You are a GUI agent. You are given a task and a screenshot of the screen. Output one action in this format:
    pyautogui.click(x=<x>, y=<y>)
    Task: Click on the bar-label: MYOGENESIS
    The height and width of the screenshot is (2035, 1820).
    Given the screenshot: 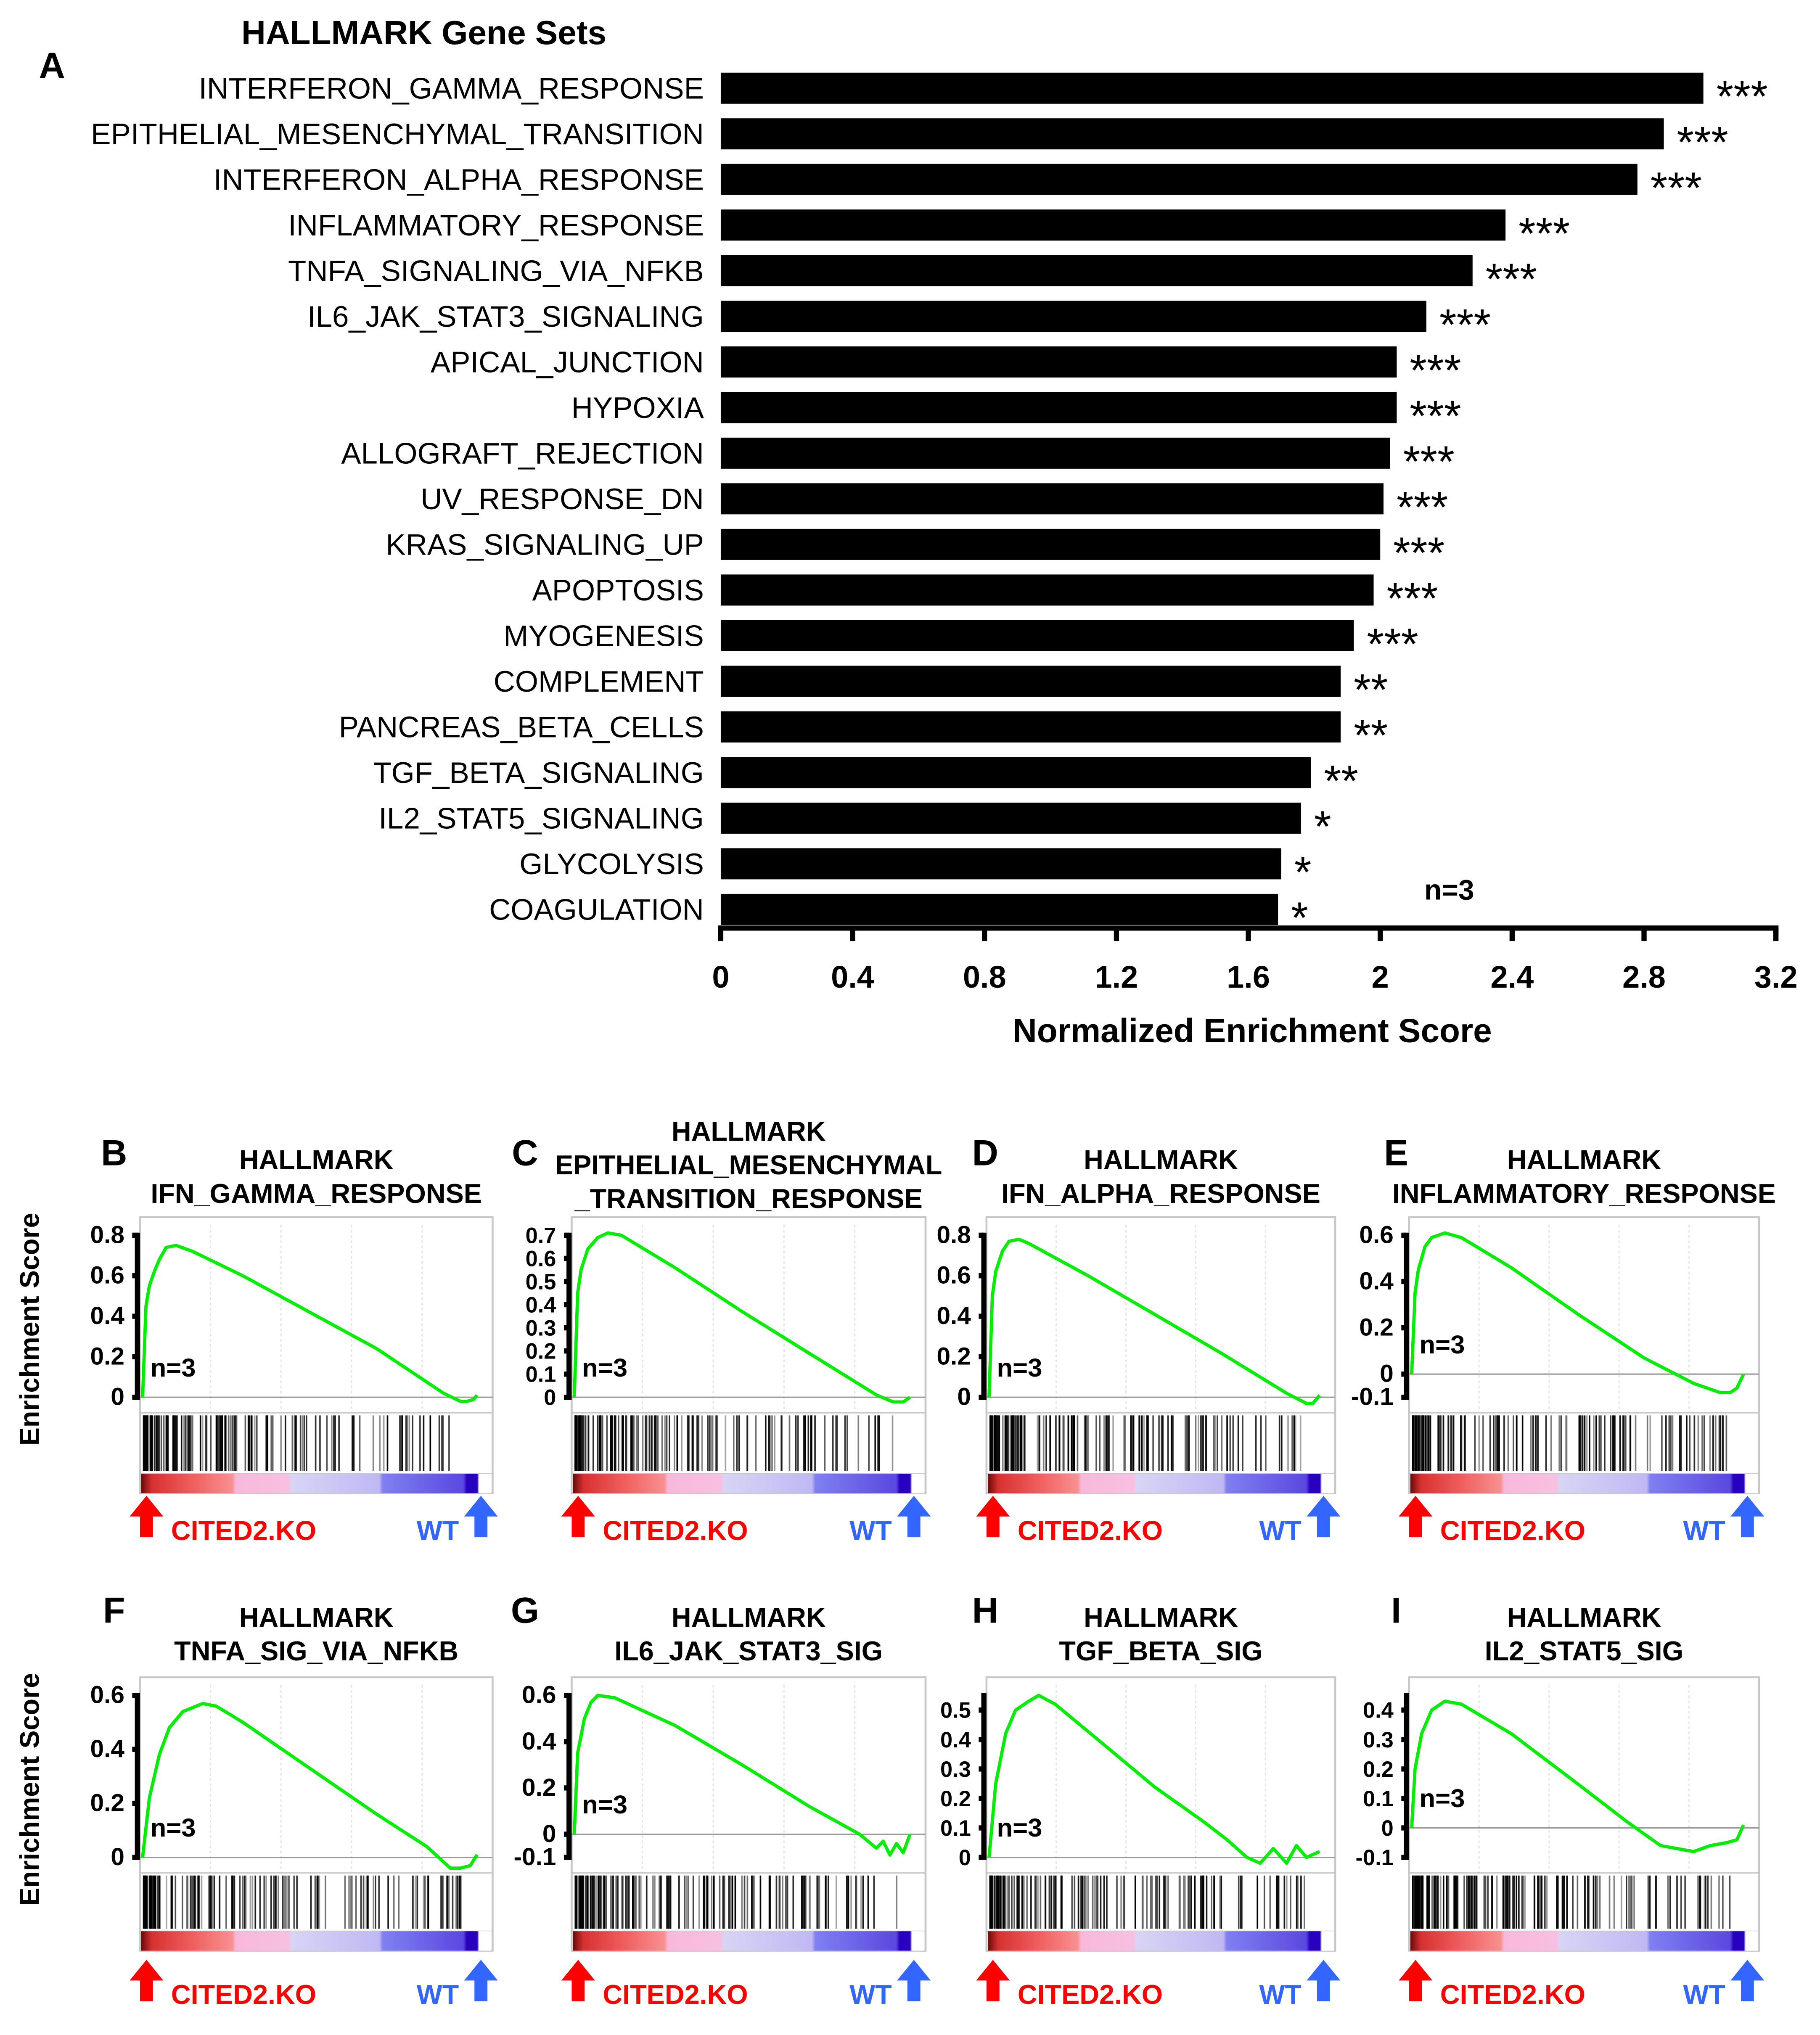 What is the action you would take?
    pyautogui.click(x=603, y=637)
    